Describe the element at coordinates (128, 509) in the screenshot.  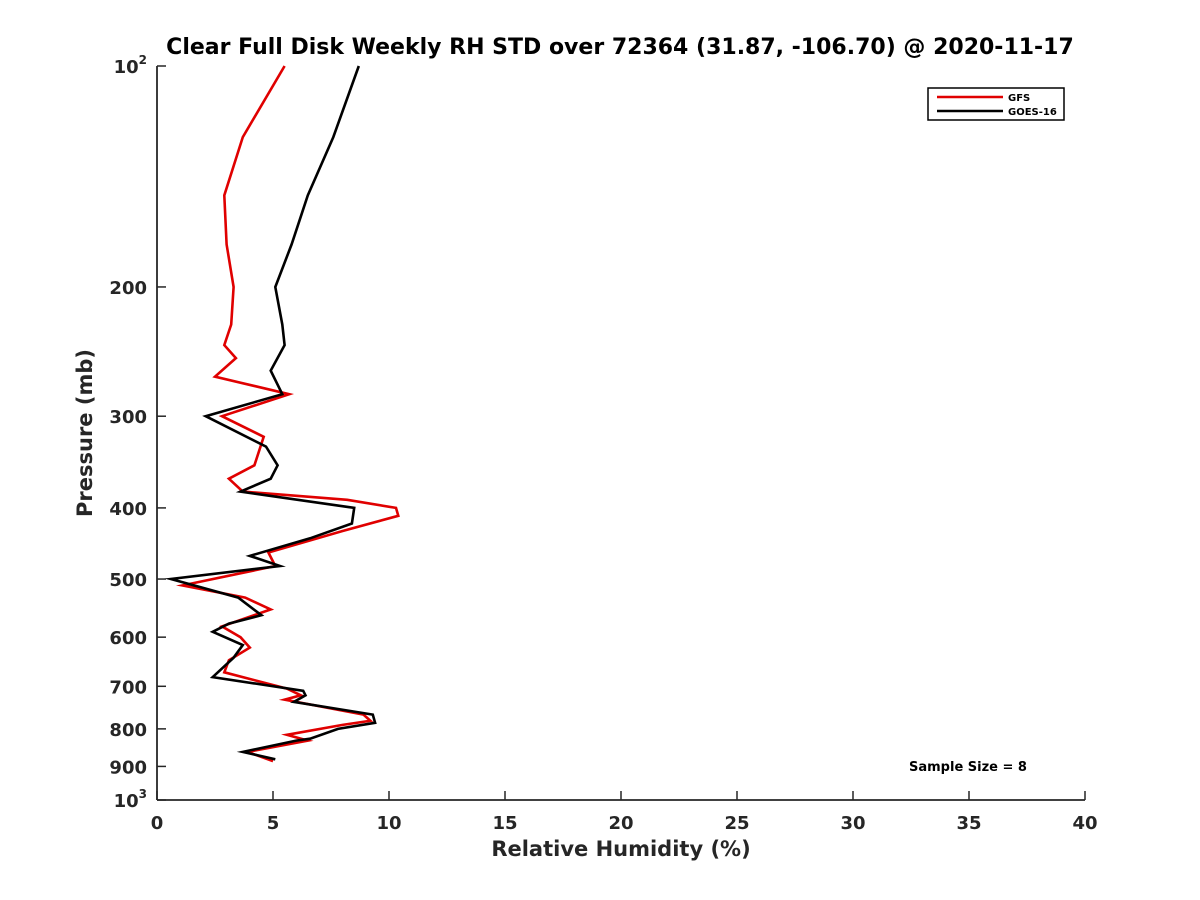
I see `y-tick-label: 400` at that location.